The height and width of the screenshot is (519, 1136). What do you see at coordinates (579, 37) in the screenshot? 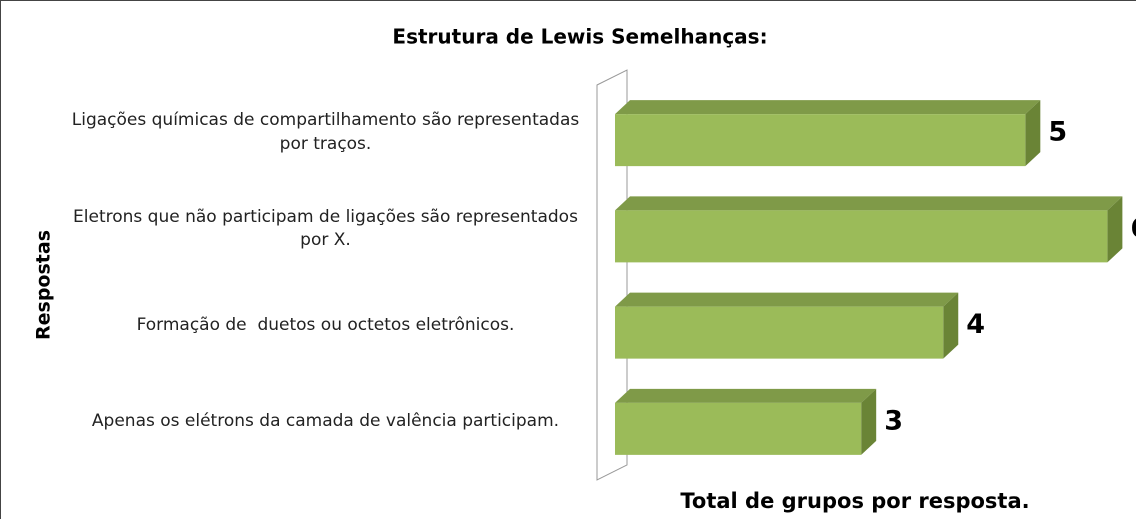
I see `chart-title: Estrutura de Lewis Semelhanças:` at bounding box center [579, 37].